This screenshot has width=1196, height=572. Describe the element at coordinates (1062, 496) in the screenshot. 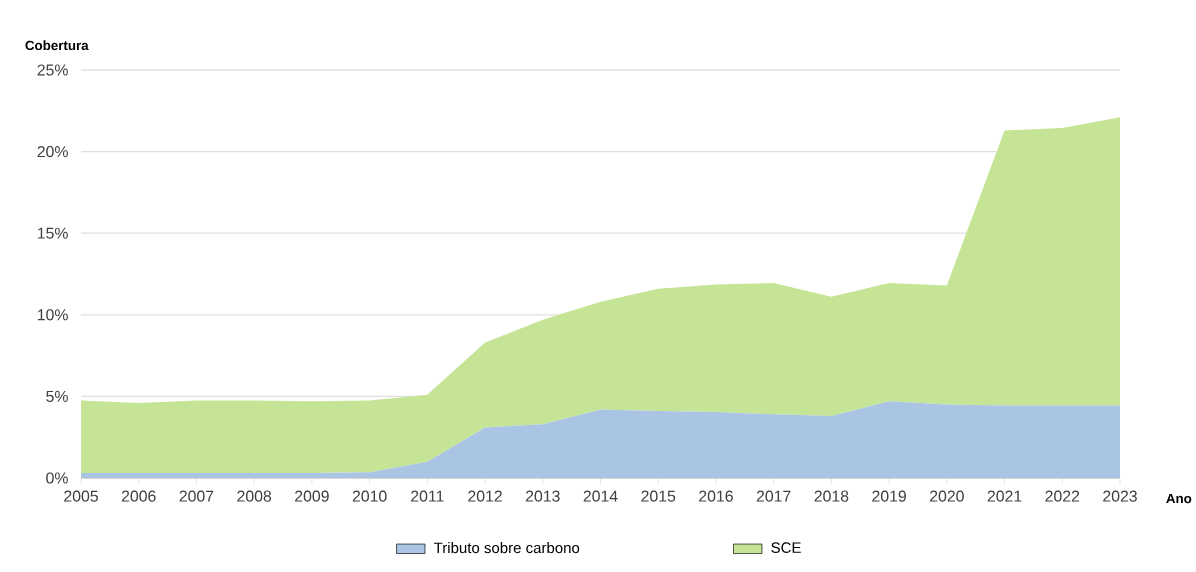

I see `x-tick-label: 2022` at that location.